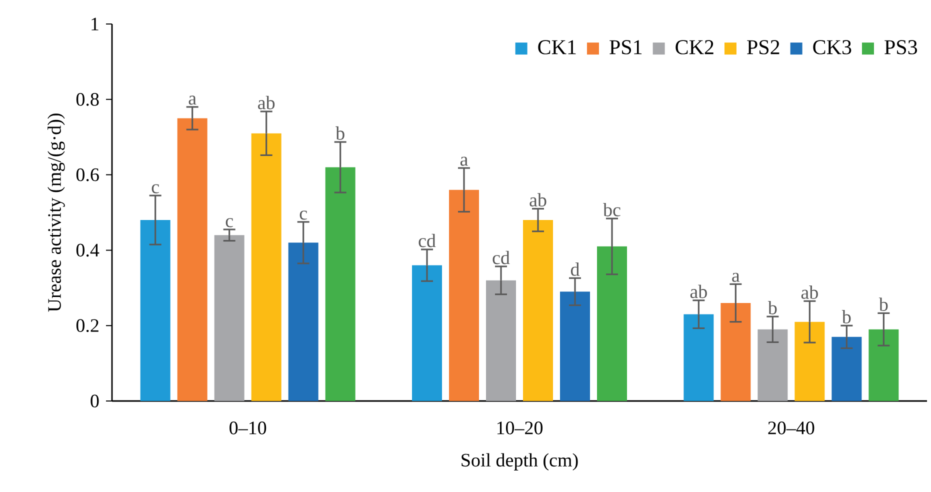 The width and height of the screenshot is (931, 492). What do you see at coordinates (557, 47) in the screenshot?
I see `legend-label: CK1` at bounding box center [557, 47].